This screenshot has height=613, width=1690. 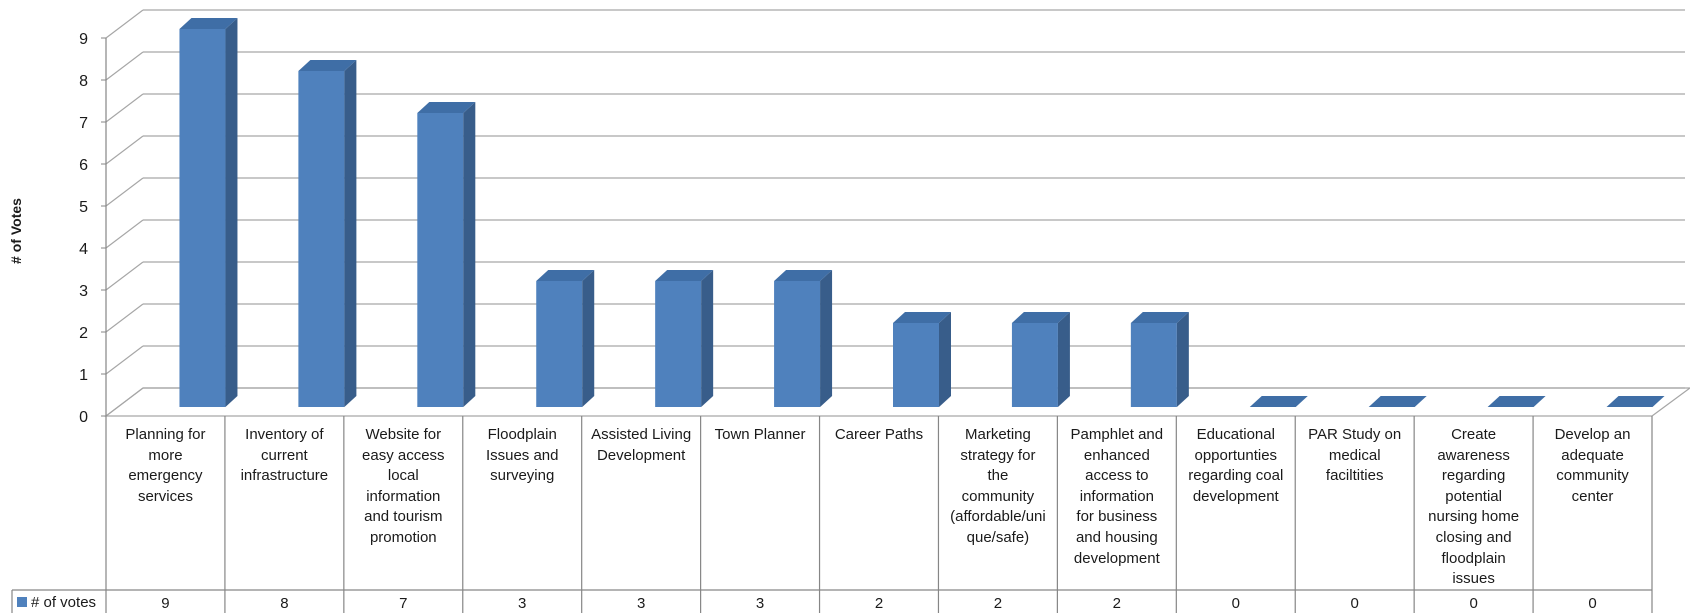 I want to click on y-tick-label: 2, so click(x=83, y=333).